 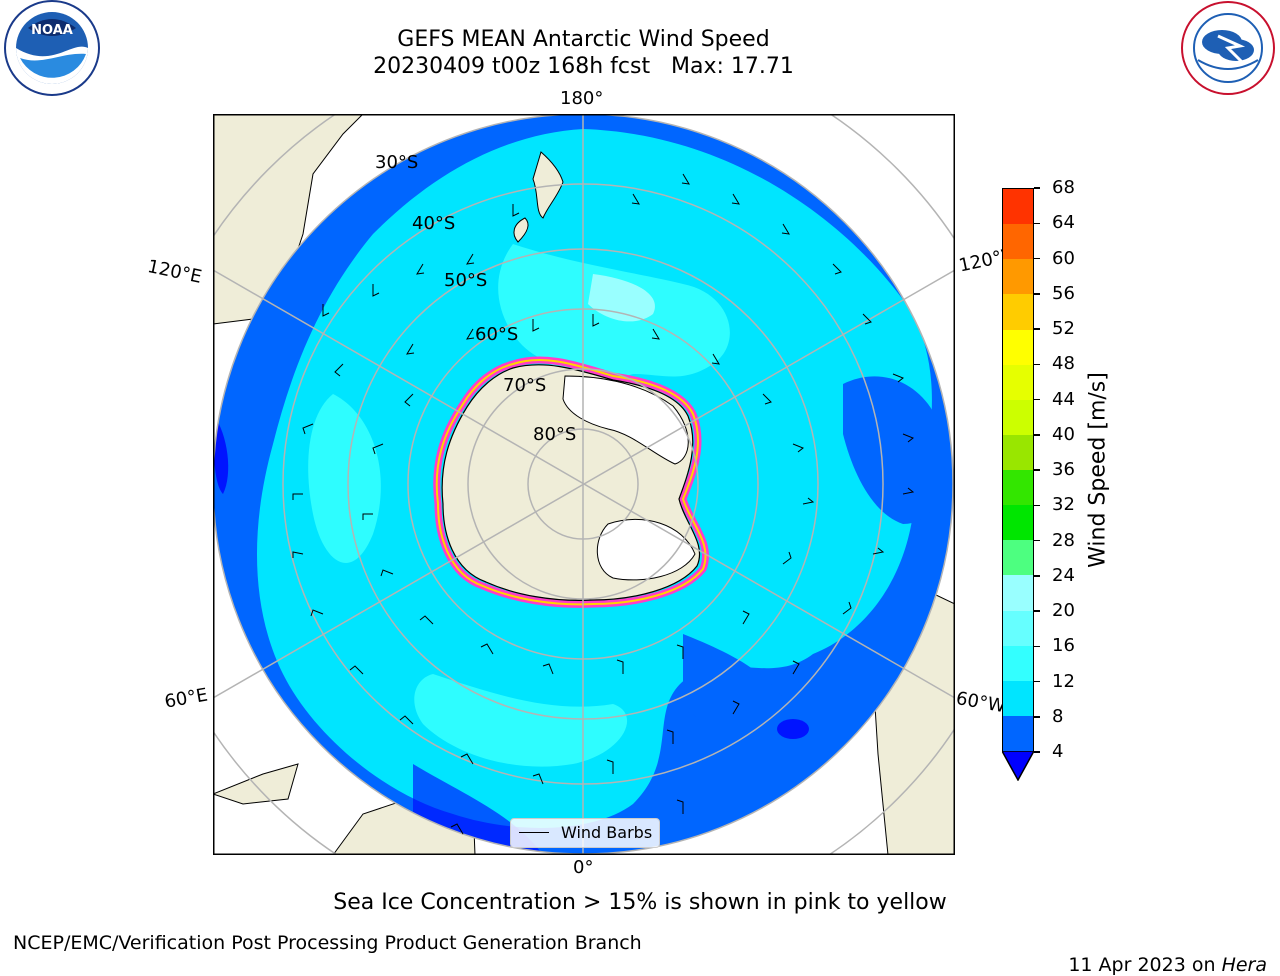 What do you see at coordinates (1063, 328) in the screenshot?
I see `colorbar-tick-label: 52` at bounding box center [1063, 328].